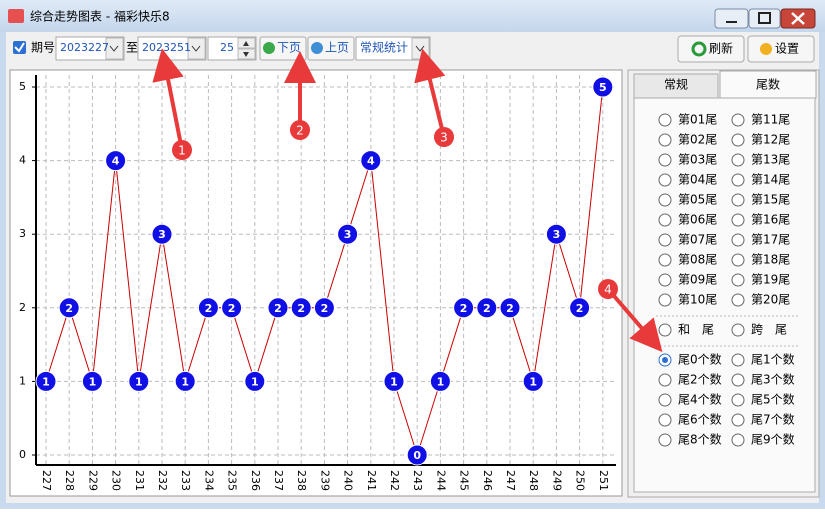 The height and width of the screenshot is (513, 825). I want to click on maximize-button, so click(764, 18).